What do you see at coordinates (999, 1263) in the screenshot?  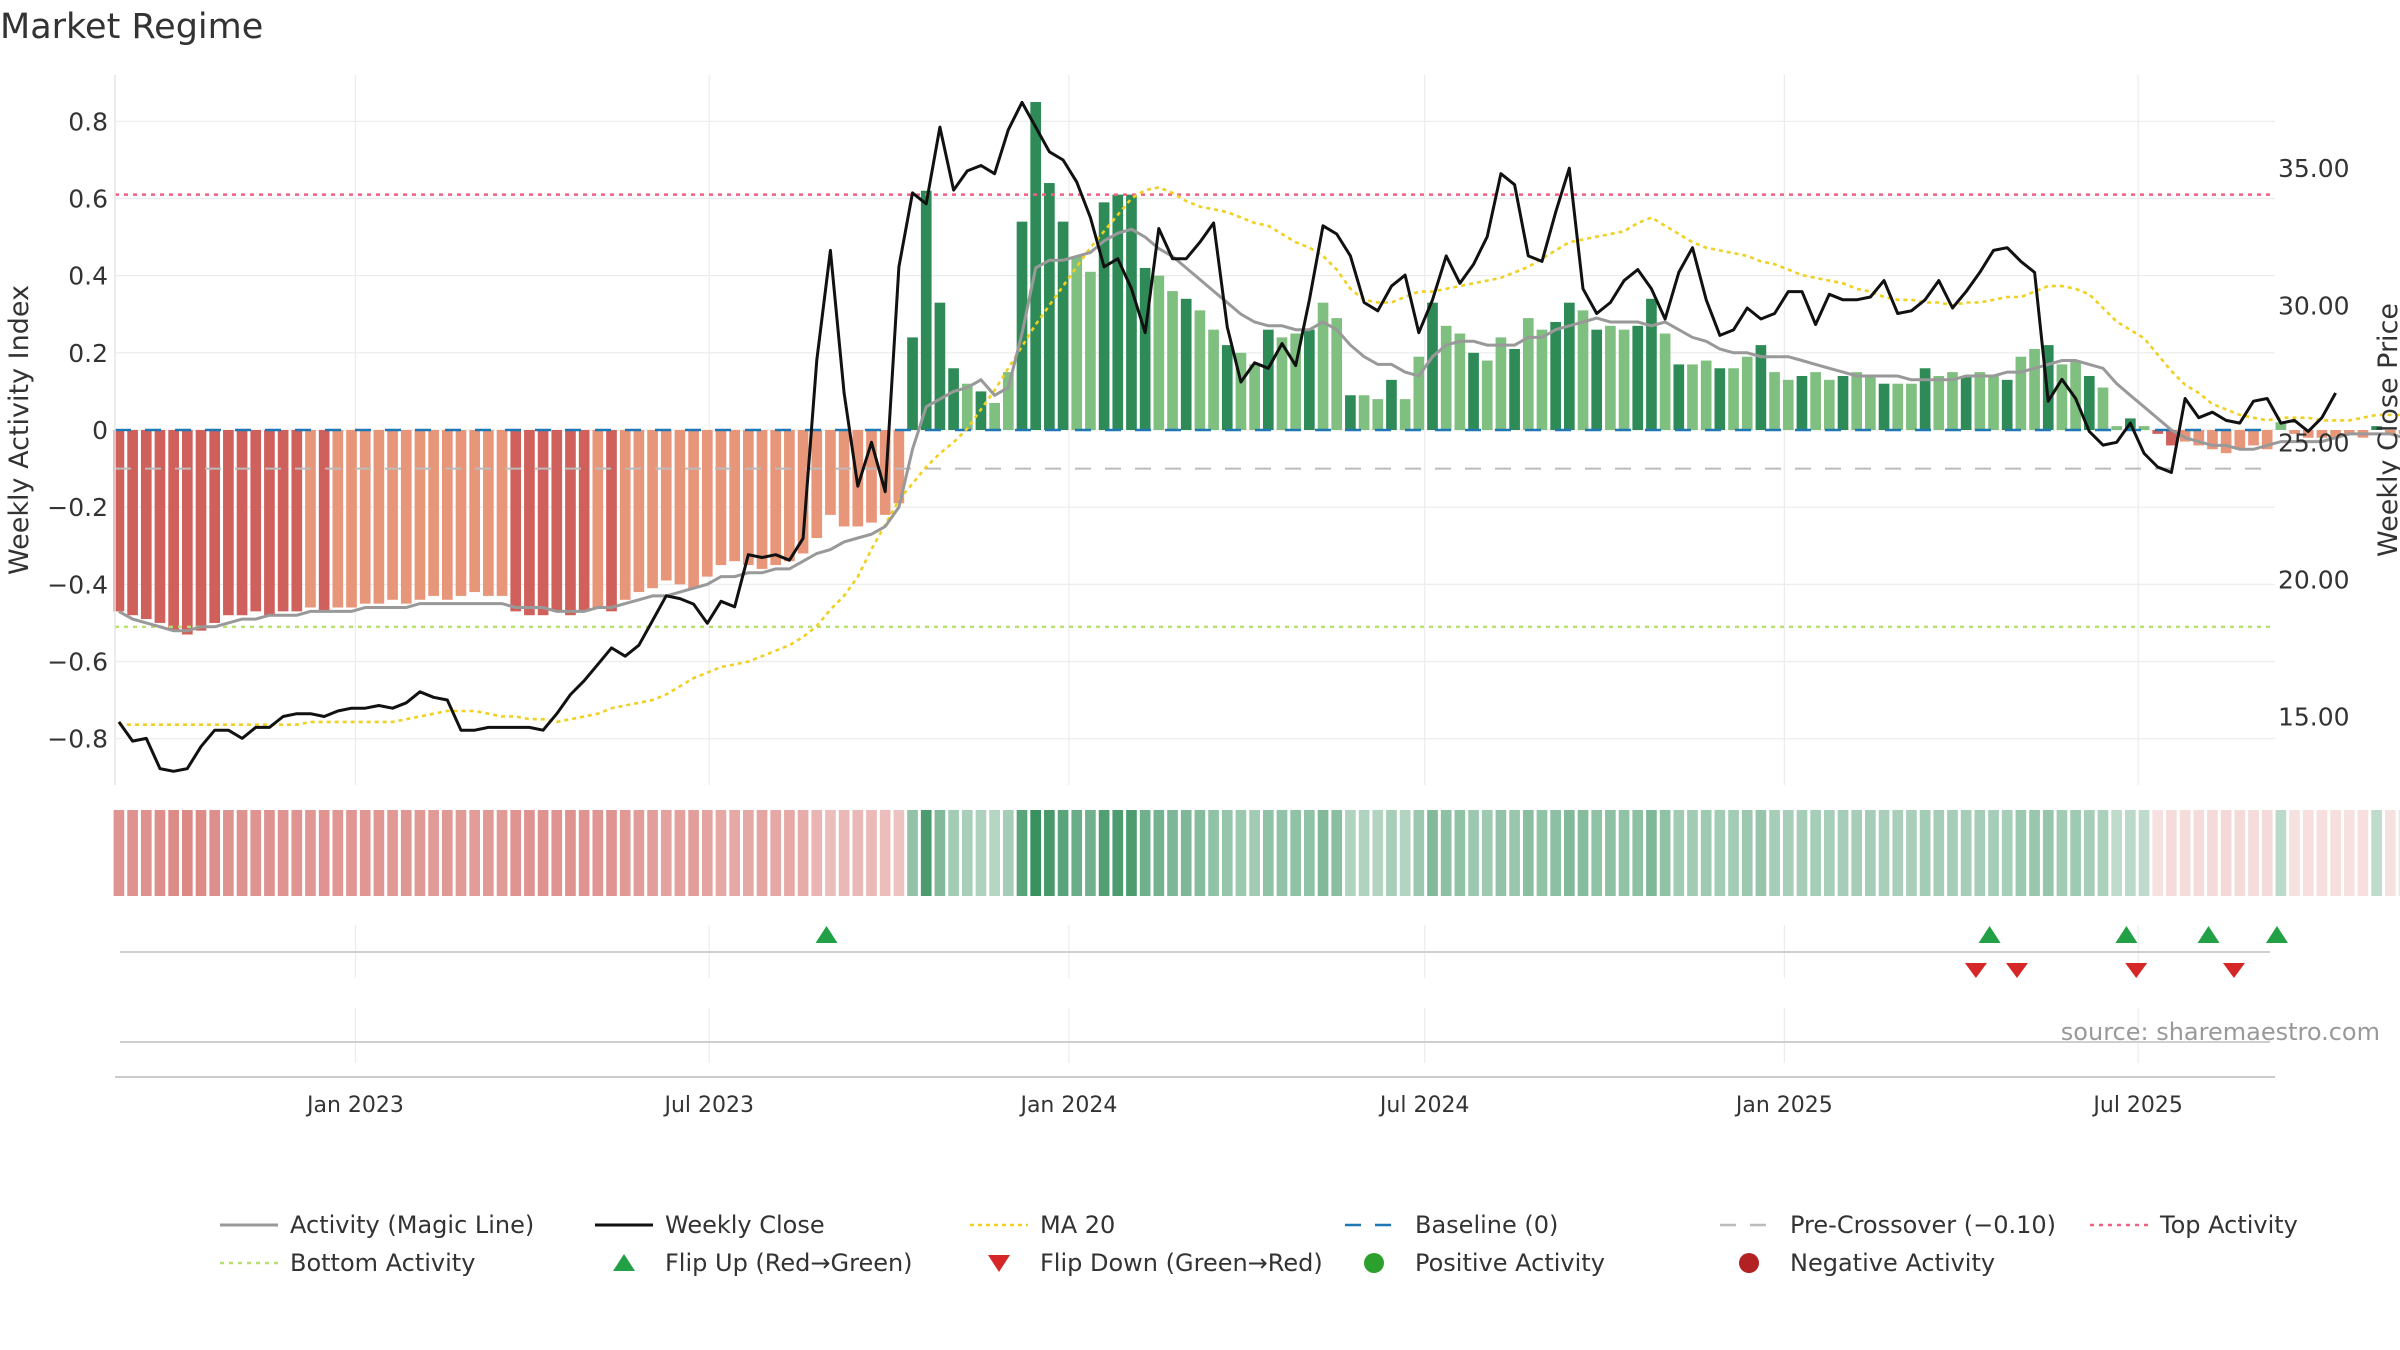 I see `legend-swatch-flip-down` at bounding box center [999, 1263].